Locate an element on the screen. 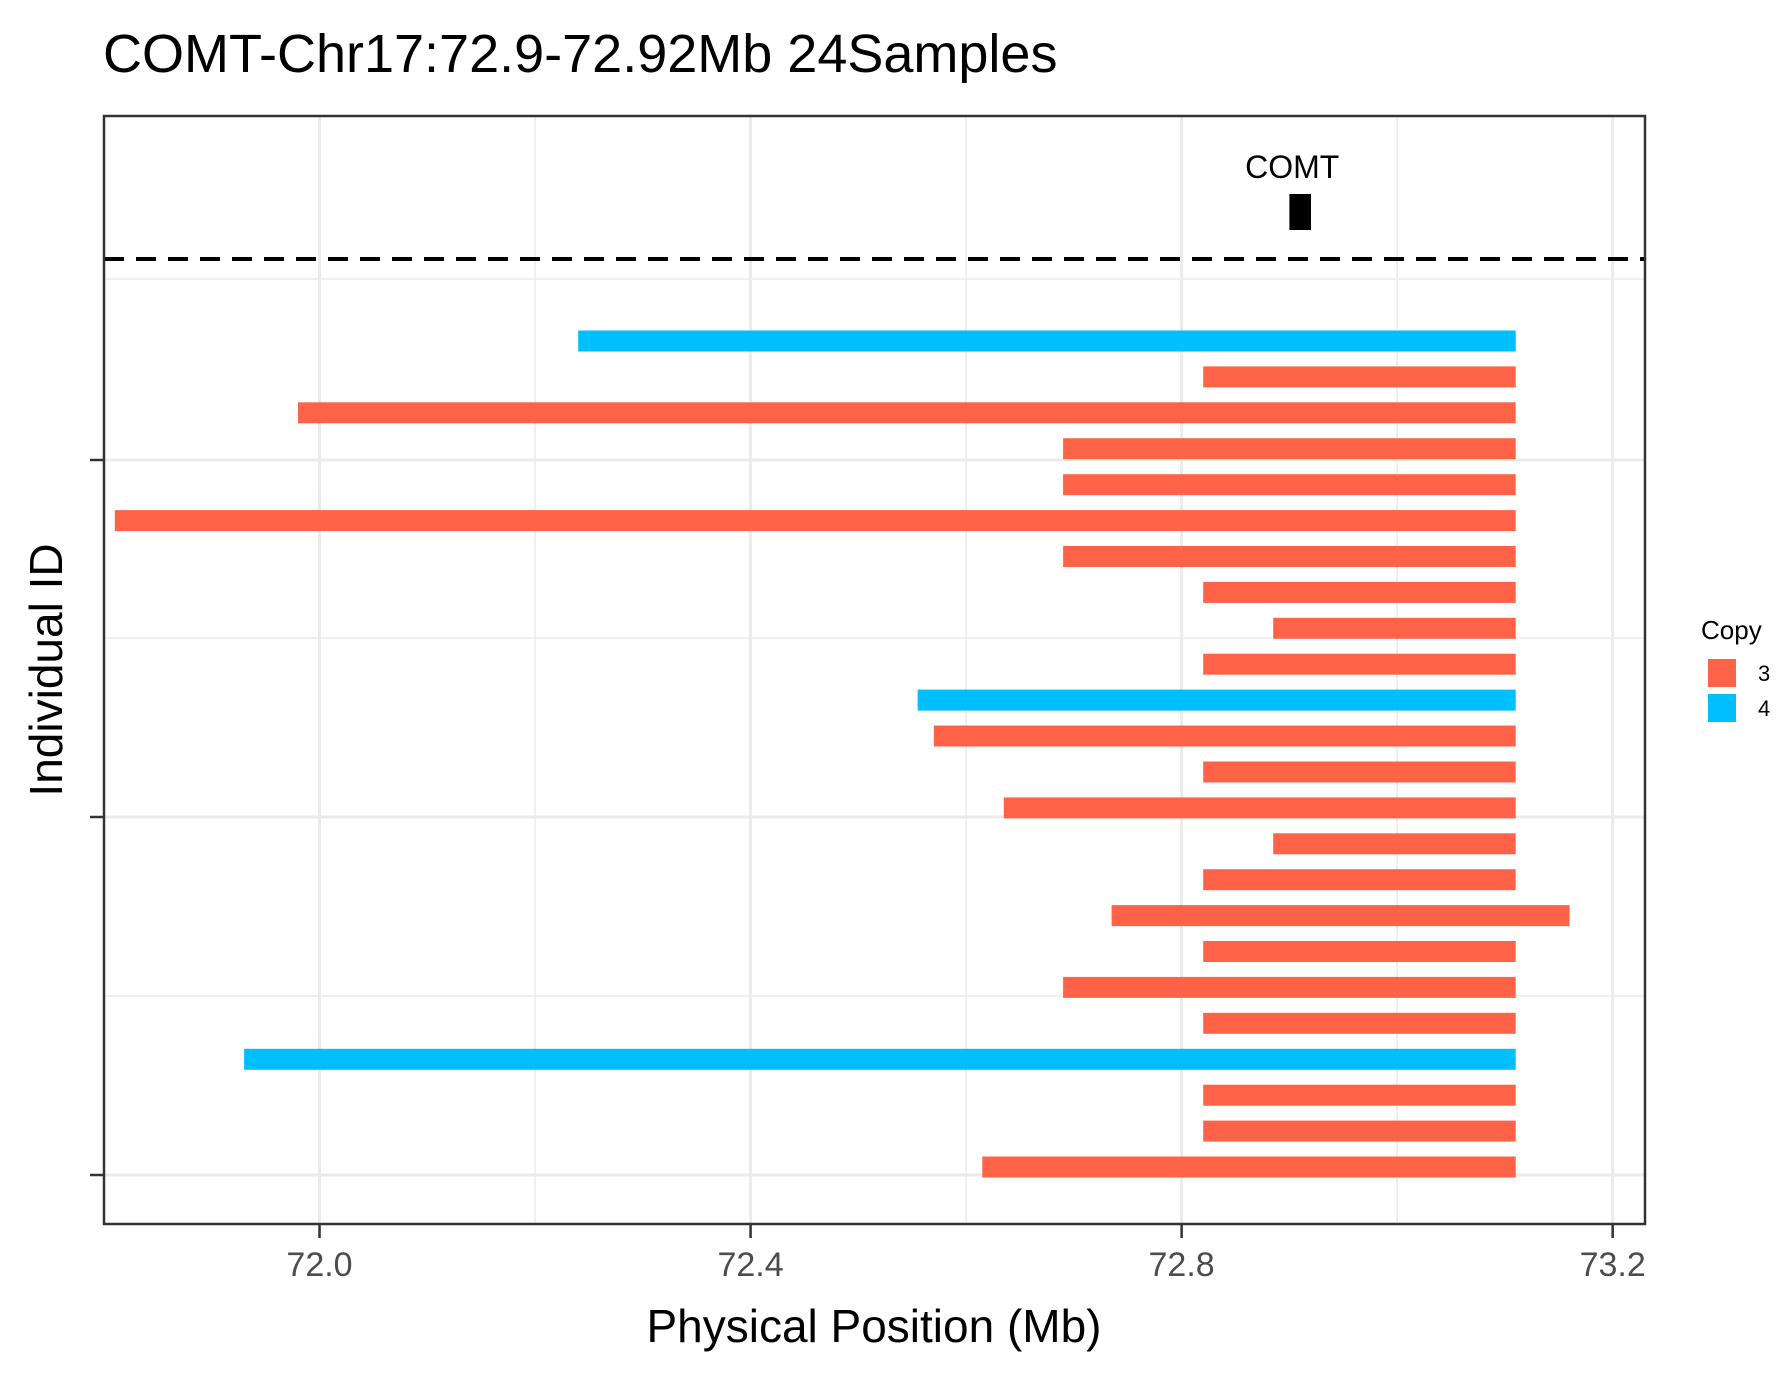 This screenshot has height=1377, width=1791. legend-items: 34 is located at coordinates (1739, 690).